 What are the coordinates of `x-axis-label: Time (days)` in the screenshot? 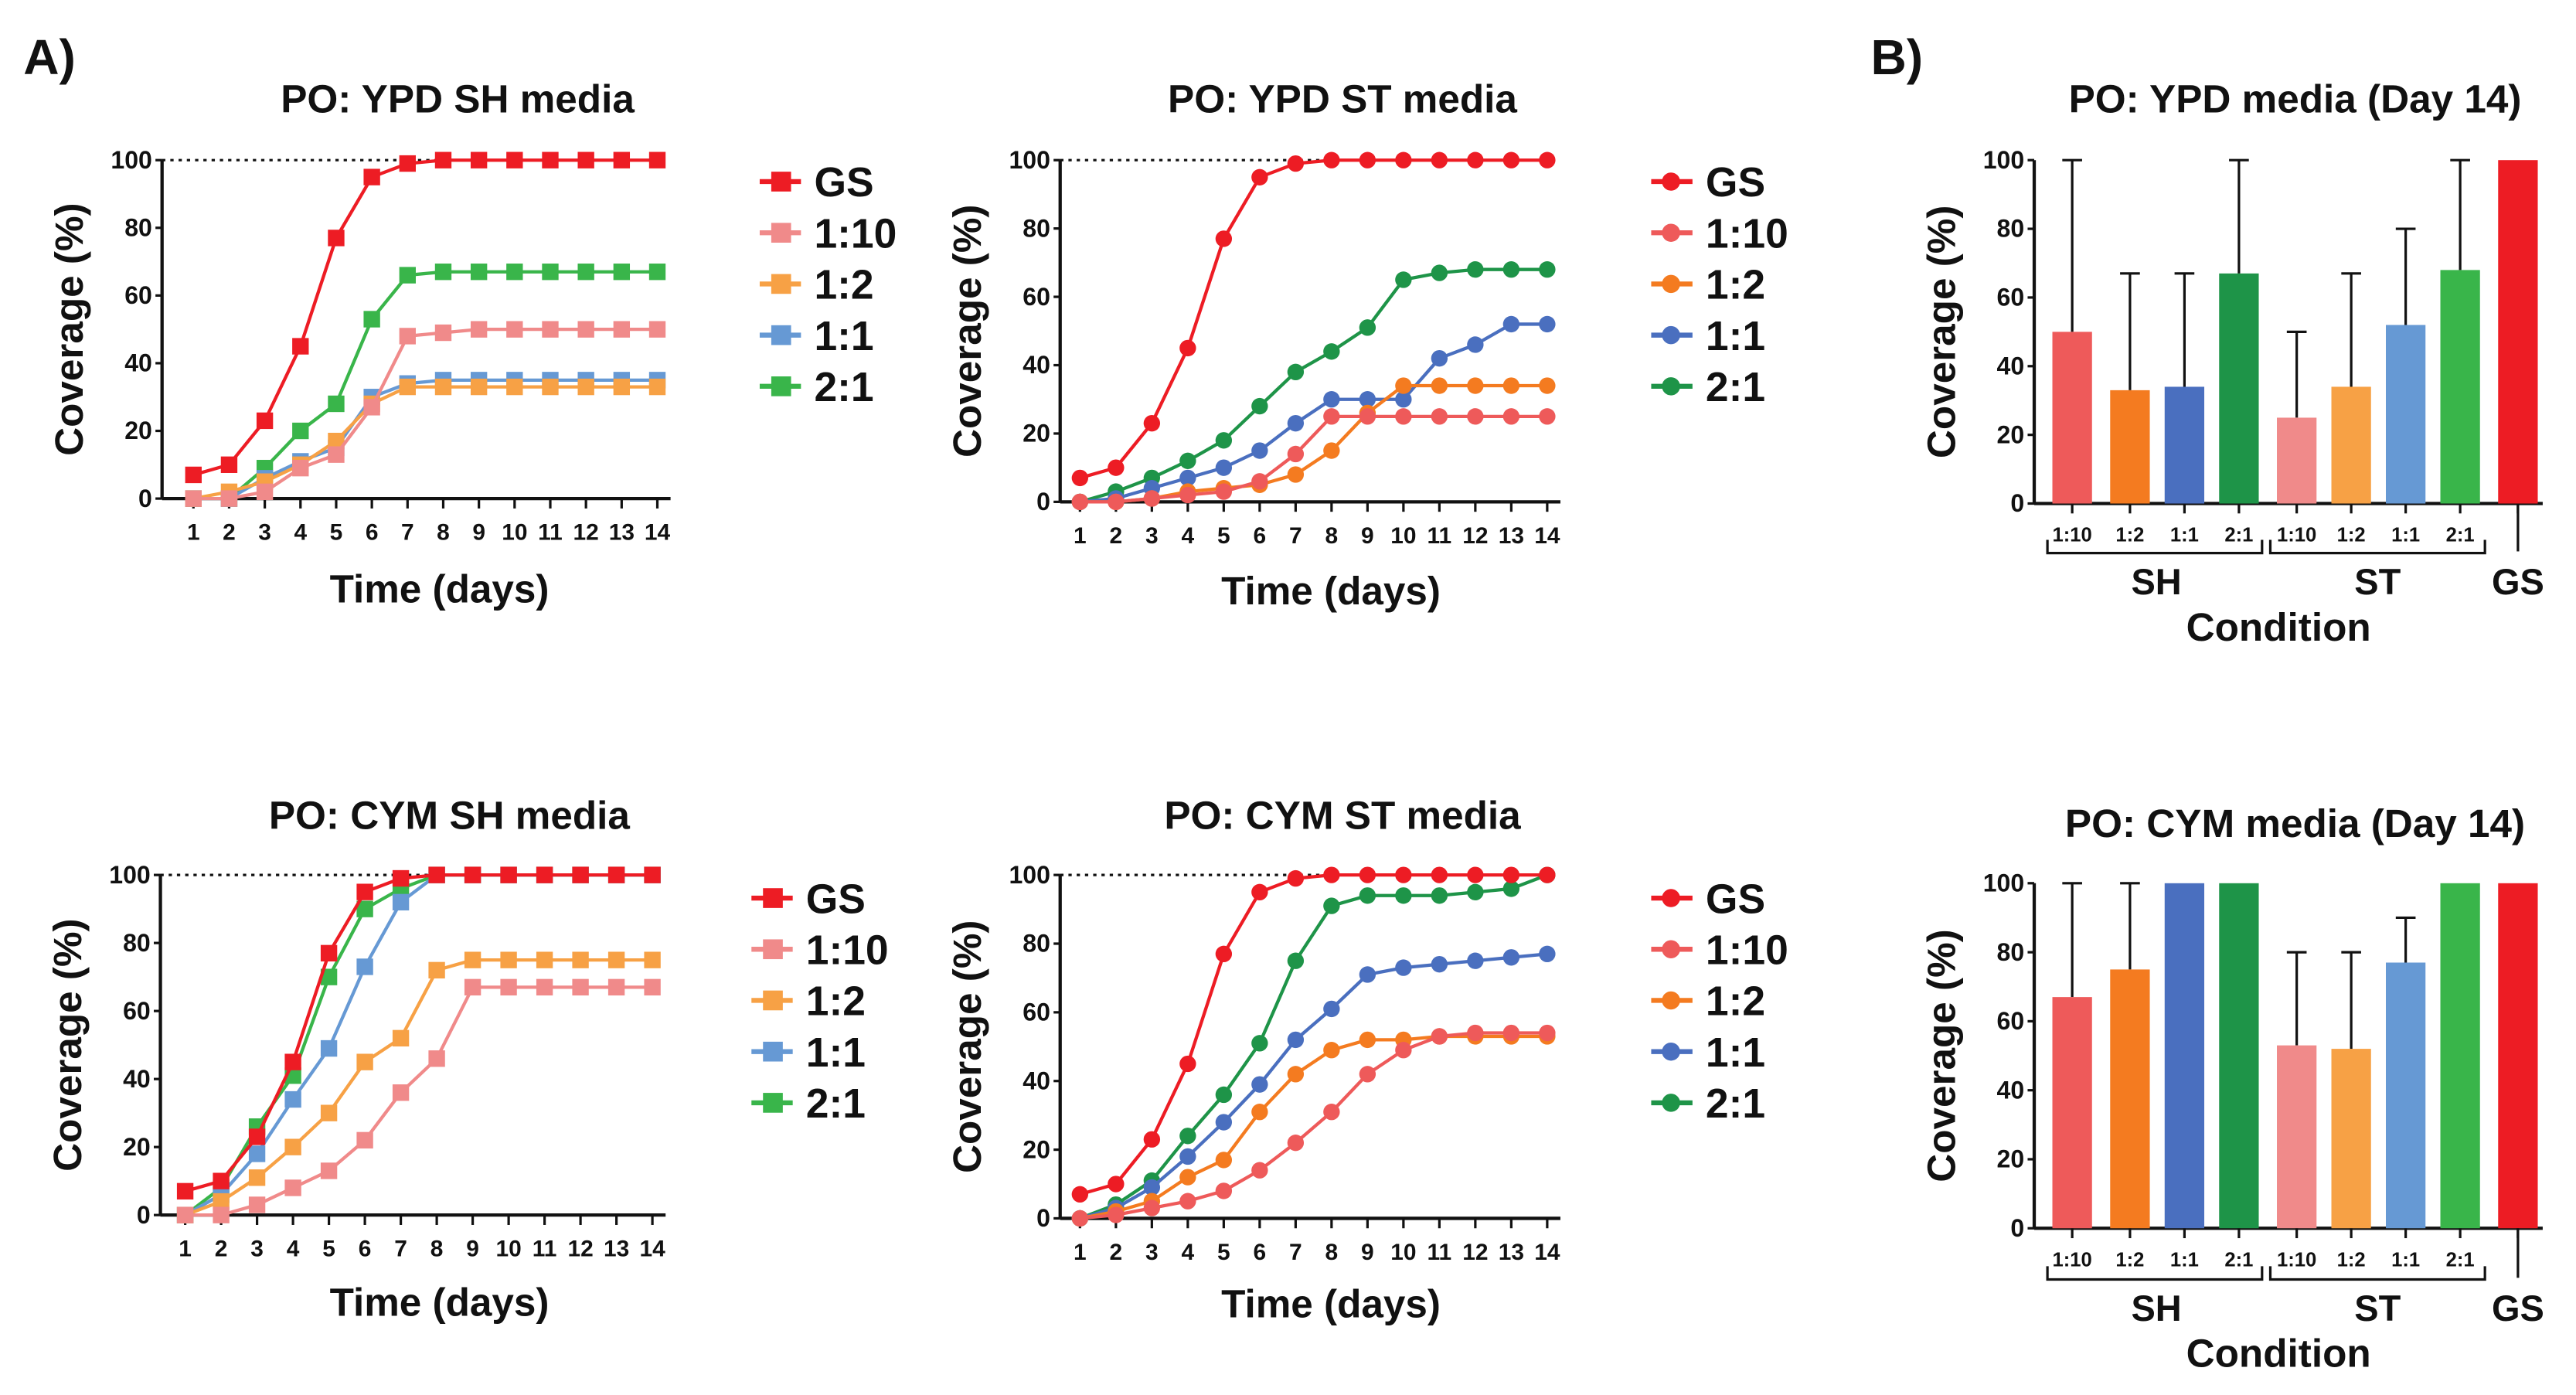 It's located at (440, 1302).